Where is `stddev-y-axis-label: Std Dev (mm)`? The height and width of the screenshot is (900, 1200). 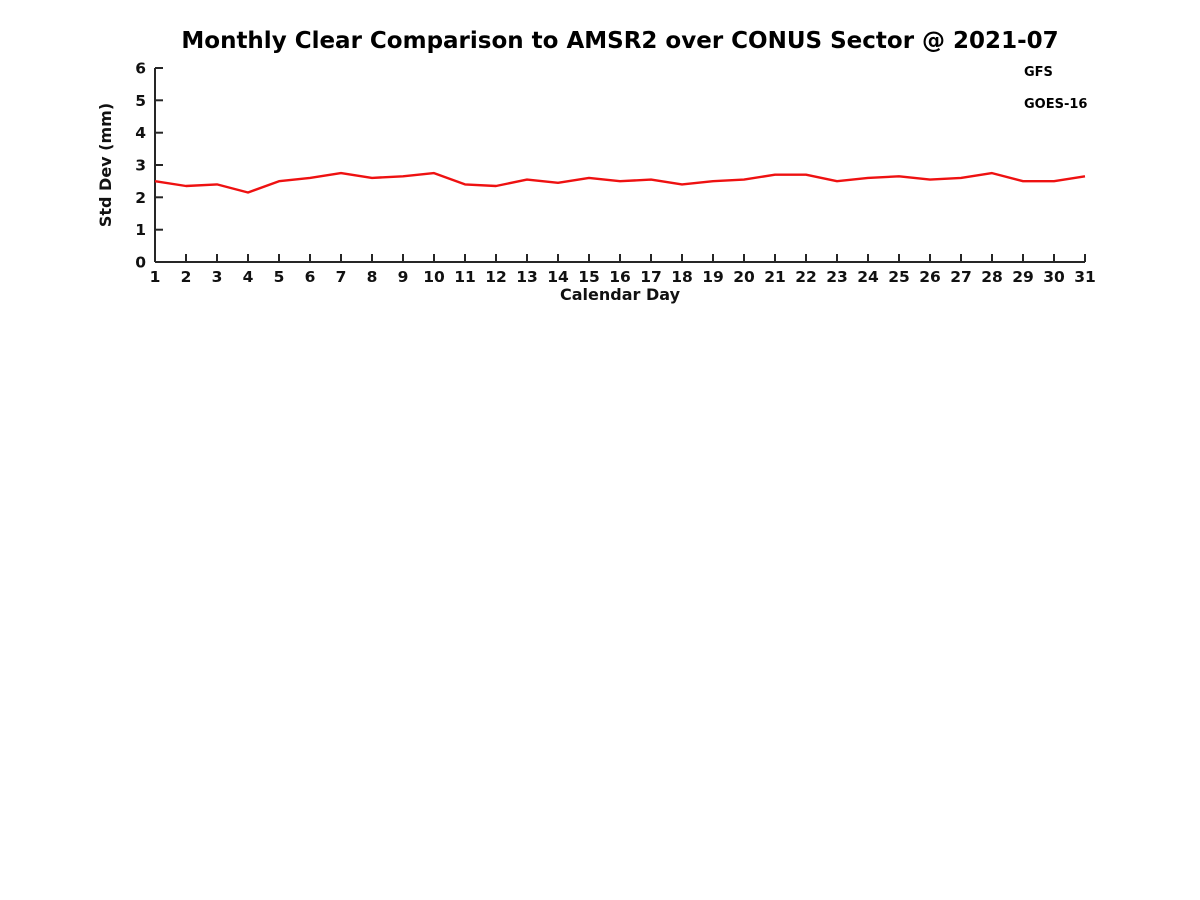
stddev-y-axis-label: Std Dev (mm) is located at coordinates (105, 165).